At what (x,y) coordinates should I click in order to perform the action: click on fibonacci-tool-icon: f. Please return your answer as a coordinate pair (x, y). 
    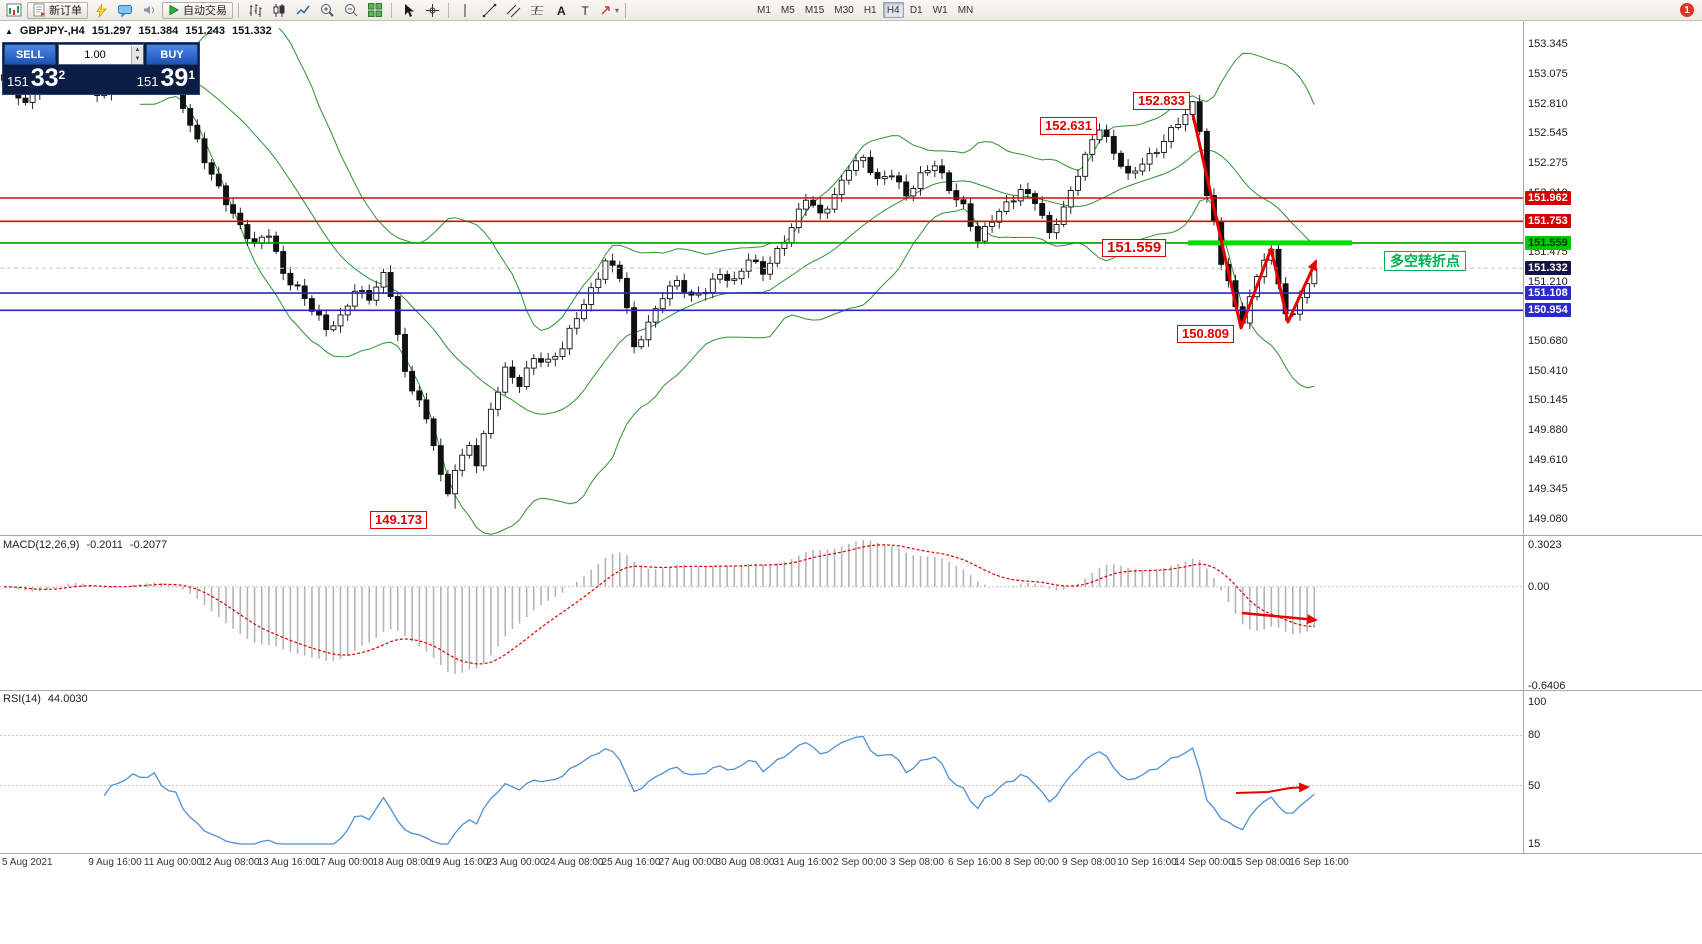
    Looking at the image, I should click on (537, 10).